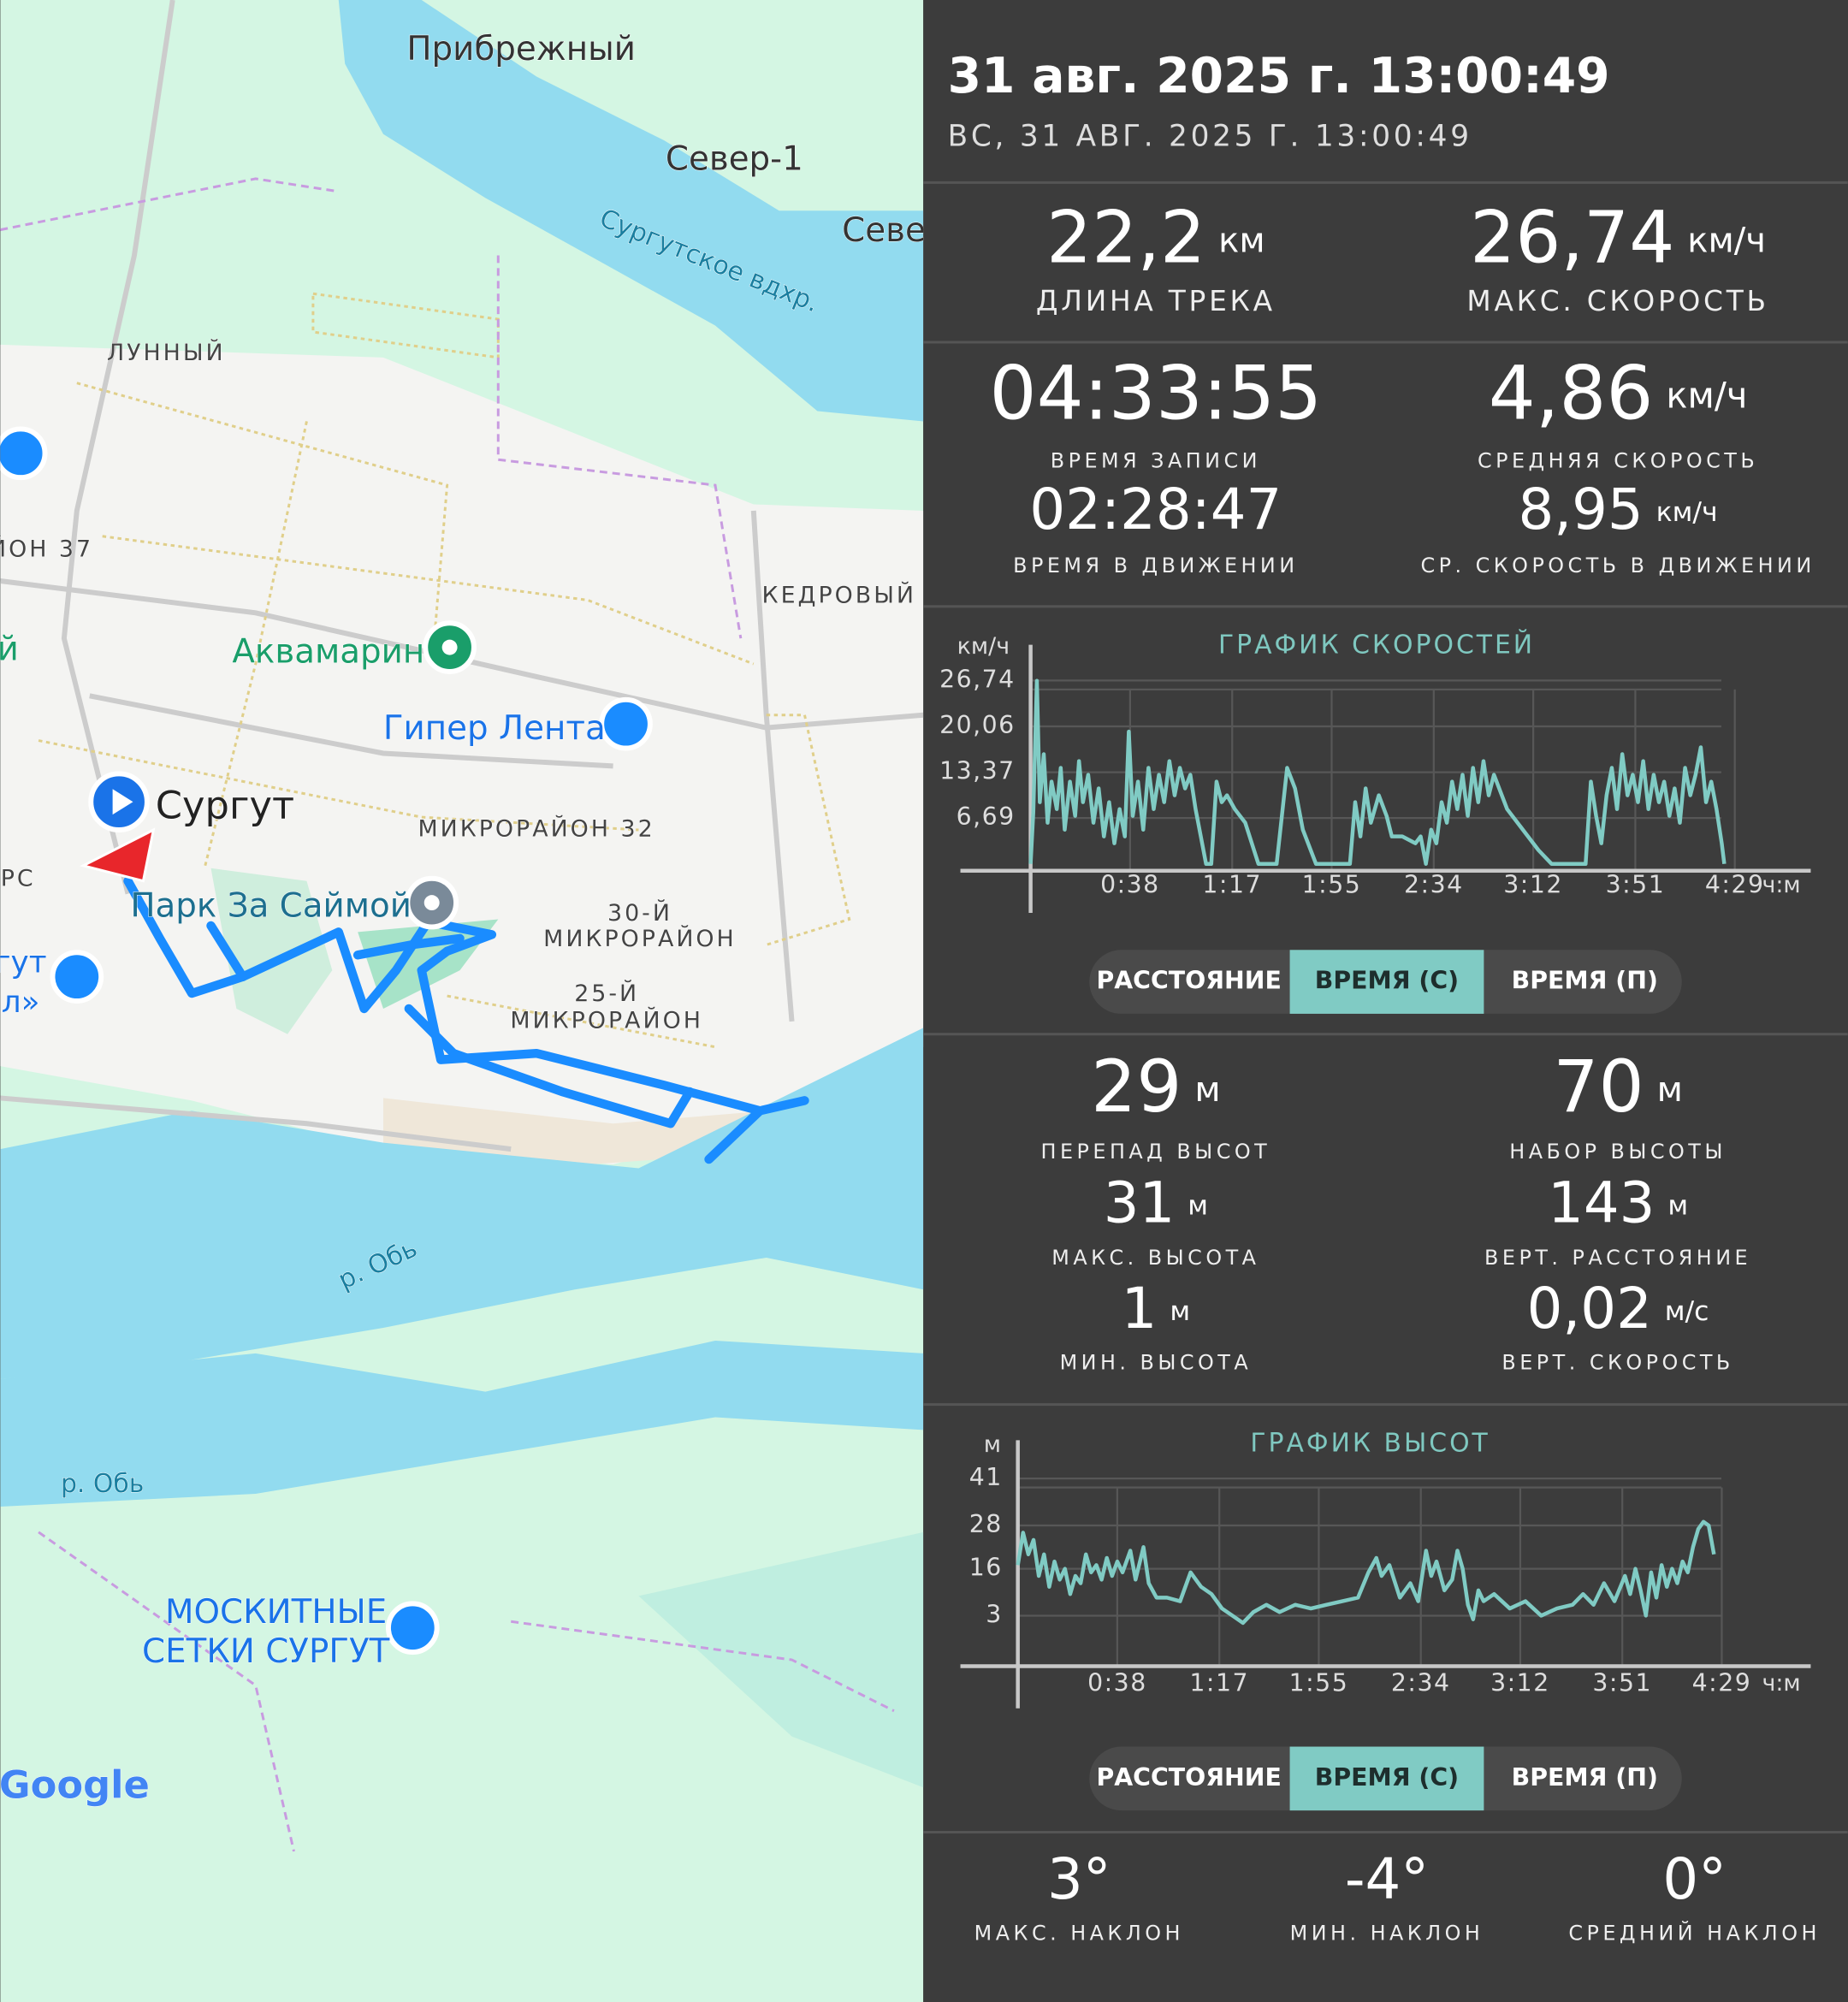  Describe the element at coordinates (986, 1524) in the screenshot. I see `y-tick-label: 28` at that location.